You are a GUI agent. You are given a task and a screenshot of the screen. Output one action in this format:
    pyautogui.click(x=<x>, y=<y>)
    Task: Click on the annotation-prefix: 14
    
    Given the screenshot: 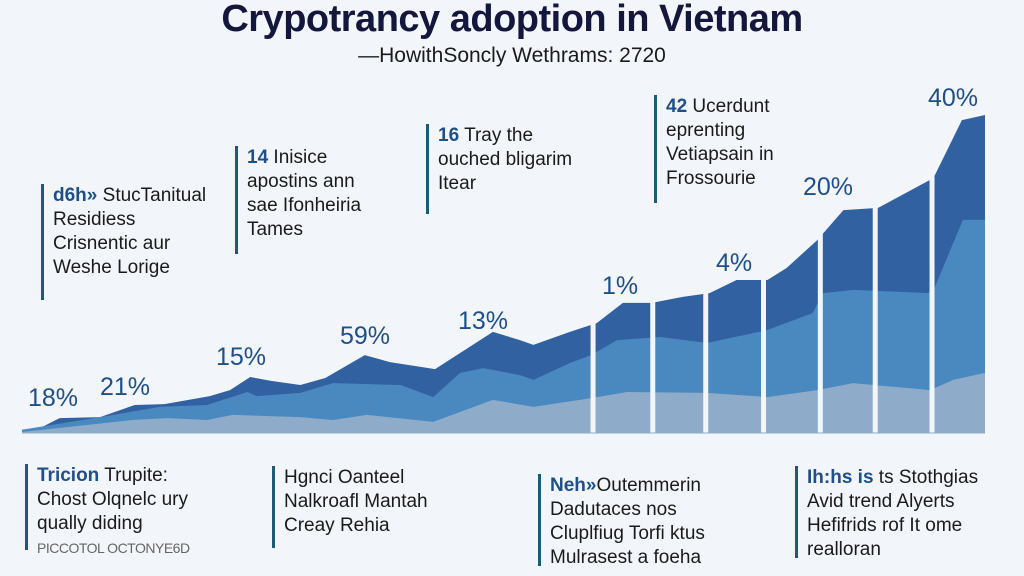 What is the action you would take?
    pyautogui.click(x=258, y=157)
    